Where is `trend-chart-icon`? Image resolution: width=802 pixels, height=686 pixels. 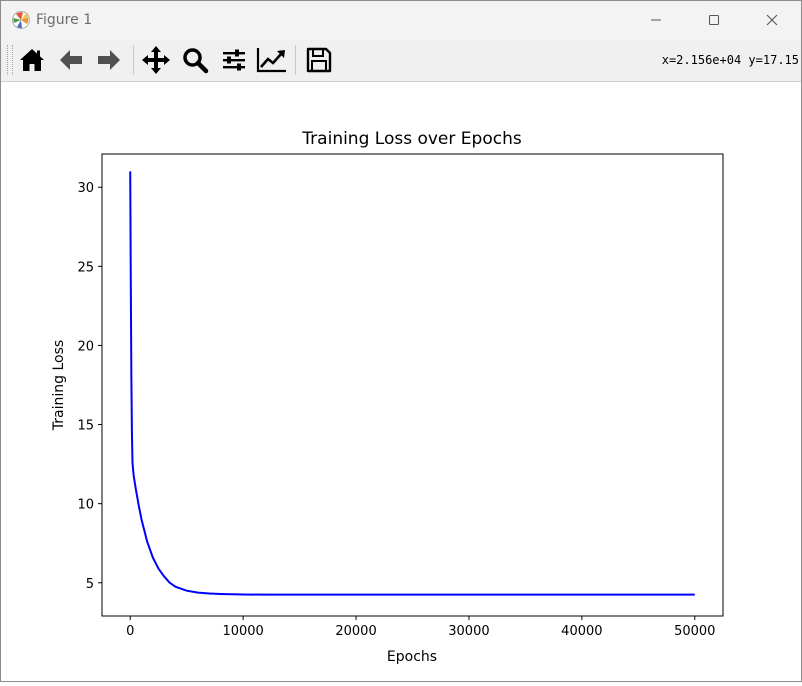
trend-chart-icon is located at coordinates (271, 60).